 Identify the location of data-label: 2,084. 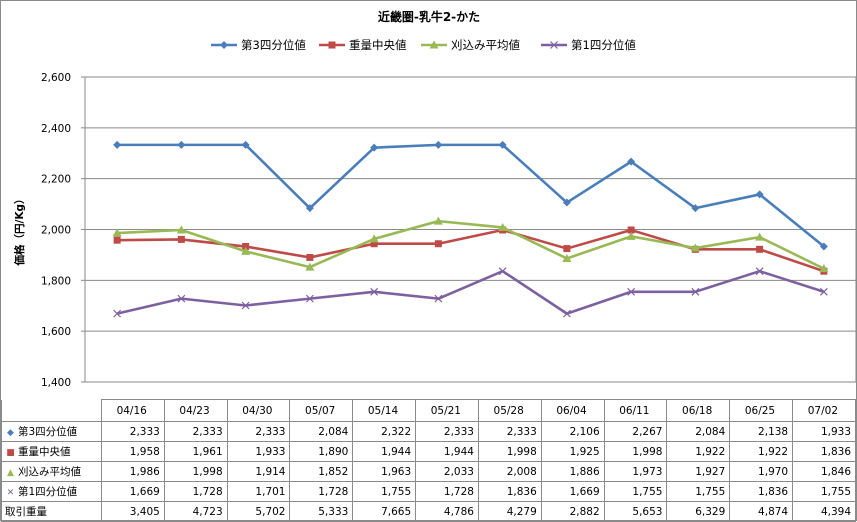
(698, 431).